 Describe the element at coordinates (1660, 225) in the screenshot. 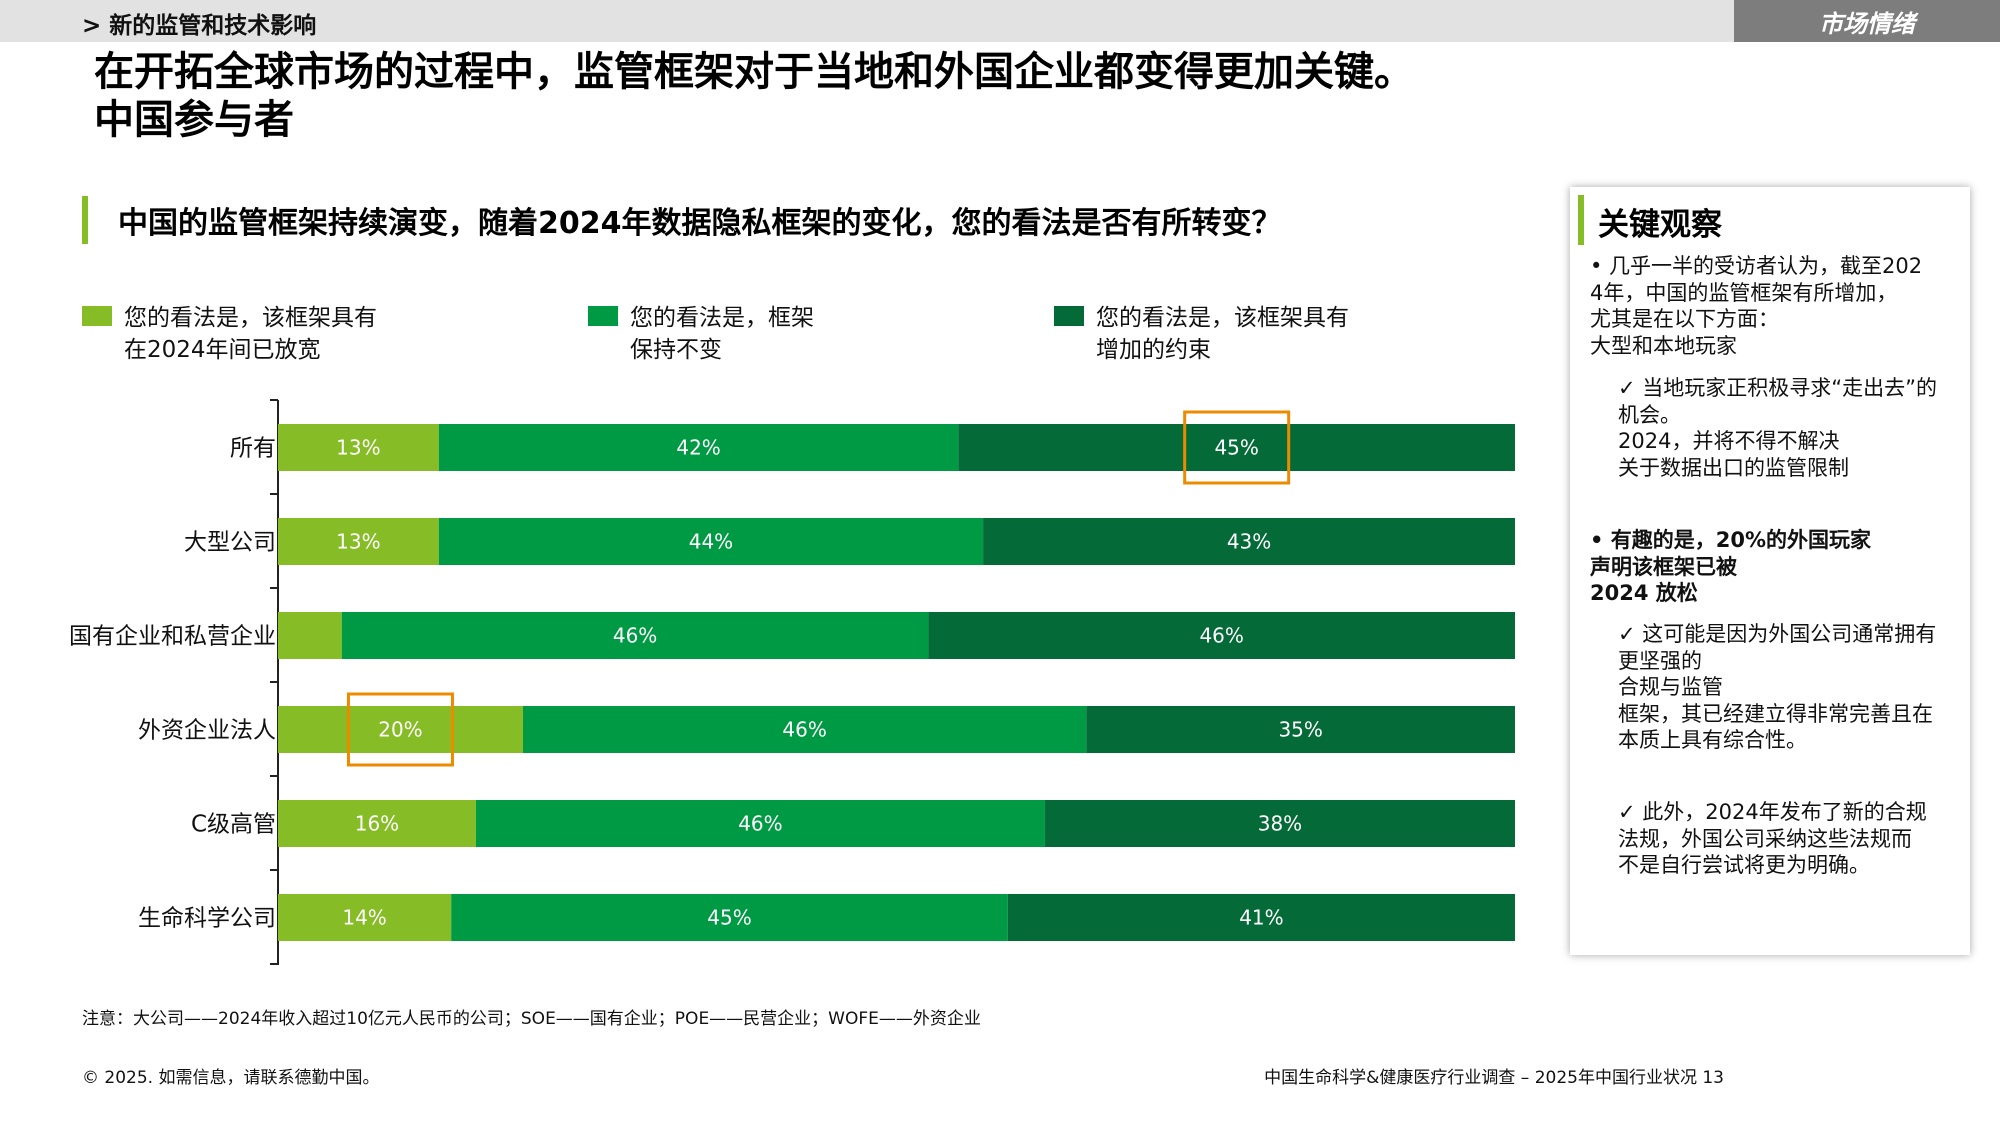

I see `insights-title: 关键观察` at that location.